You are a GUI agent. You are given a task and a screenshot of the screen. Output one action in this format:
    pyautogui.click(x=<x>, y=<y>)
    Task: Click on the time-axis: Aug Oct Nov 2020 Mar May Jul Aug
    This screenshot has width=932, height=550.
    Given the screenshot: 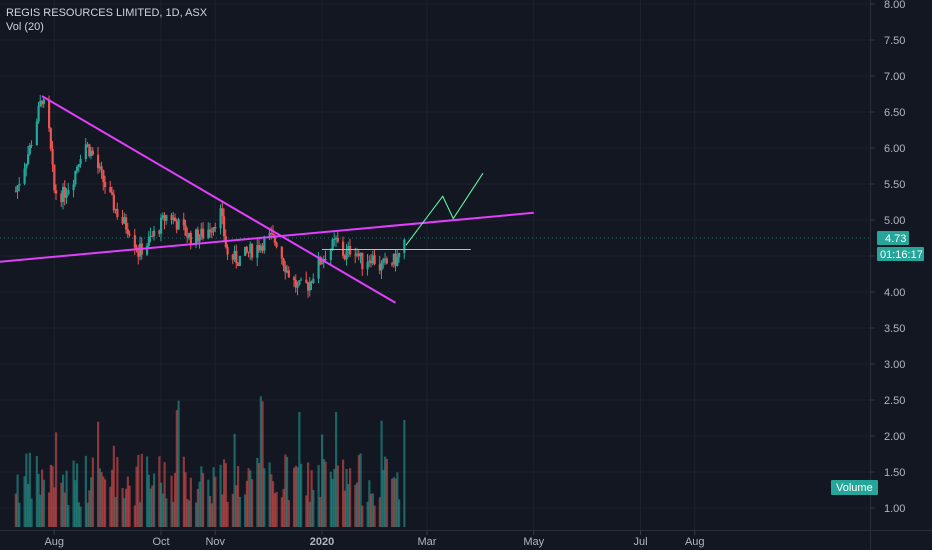 What is the action you would take?
    pyautogui.click(x=374, y=539)
    